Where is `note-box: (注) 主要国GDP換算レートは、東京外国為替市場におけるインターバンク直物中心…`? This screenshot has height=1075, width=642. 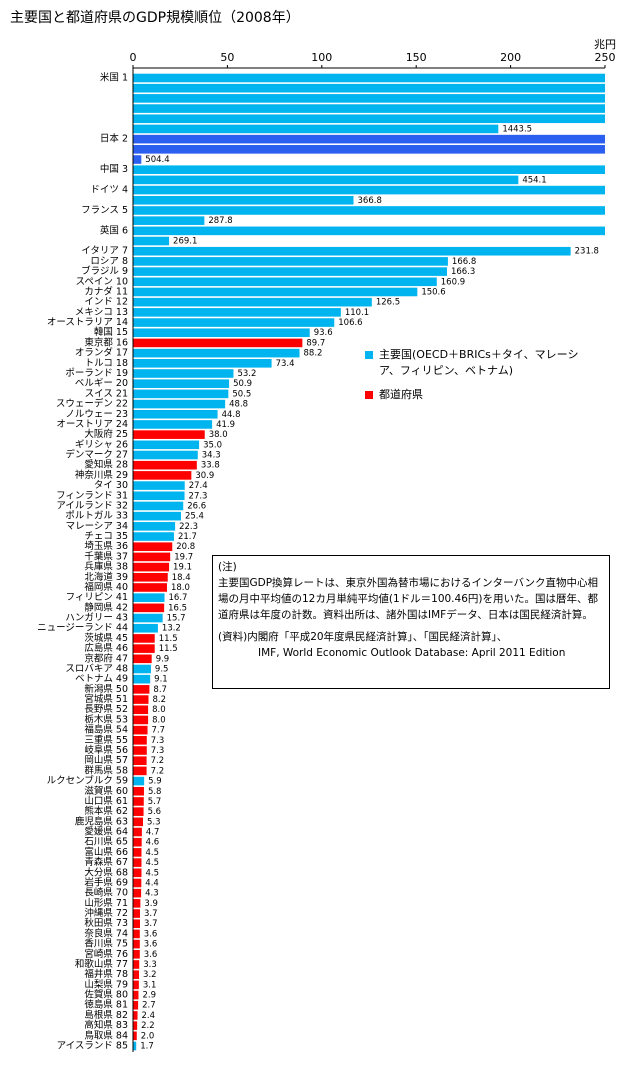
note-box: (注) 主要国GDP換算レートは、東京外国為替市場におけるインターバンク直物中心… is located at coordinates (411, 622).